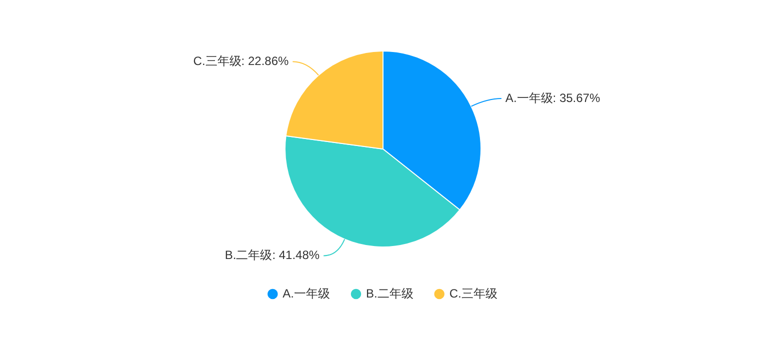  What do you see at coordinates (306, 293) in the screenshot?
I see `legend-label: A.一年级` at bounding box center [306, 293].